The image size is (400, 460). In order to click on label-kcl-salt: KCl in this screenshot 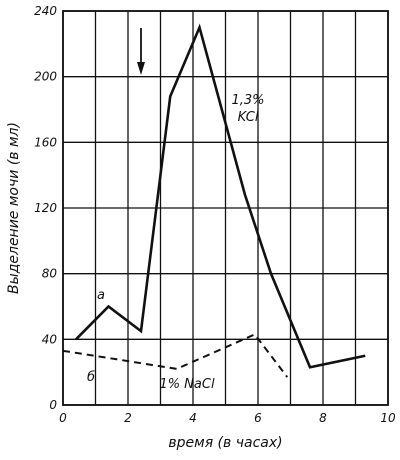, I will do `click(248, 117)`.